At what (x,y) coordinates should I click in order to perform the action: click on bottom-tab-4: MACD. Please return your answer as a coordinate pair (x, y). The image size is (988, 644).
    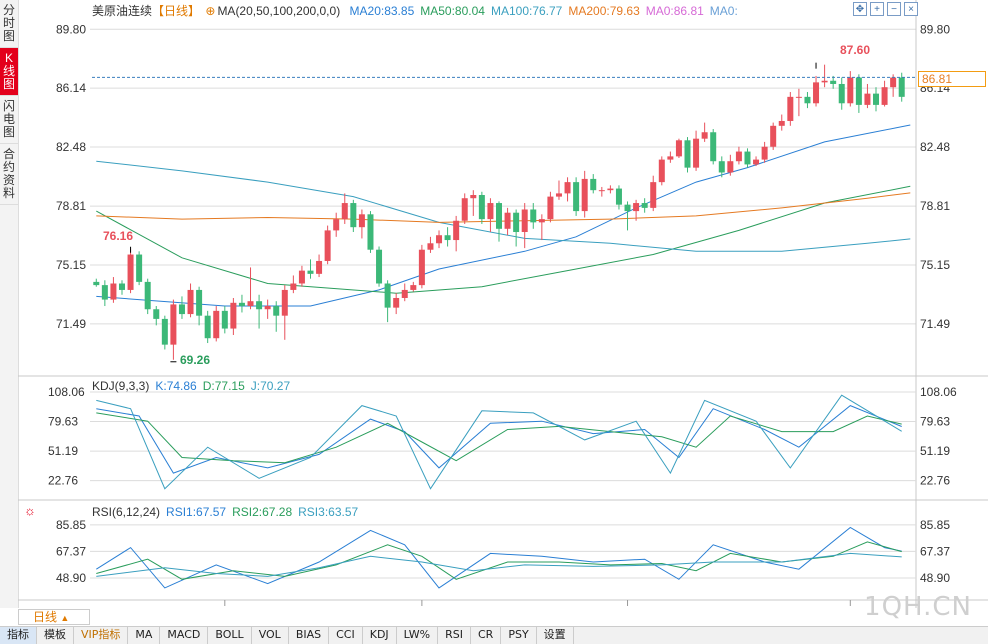
    Looking at the image, I should click on (184, 635).